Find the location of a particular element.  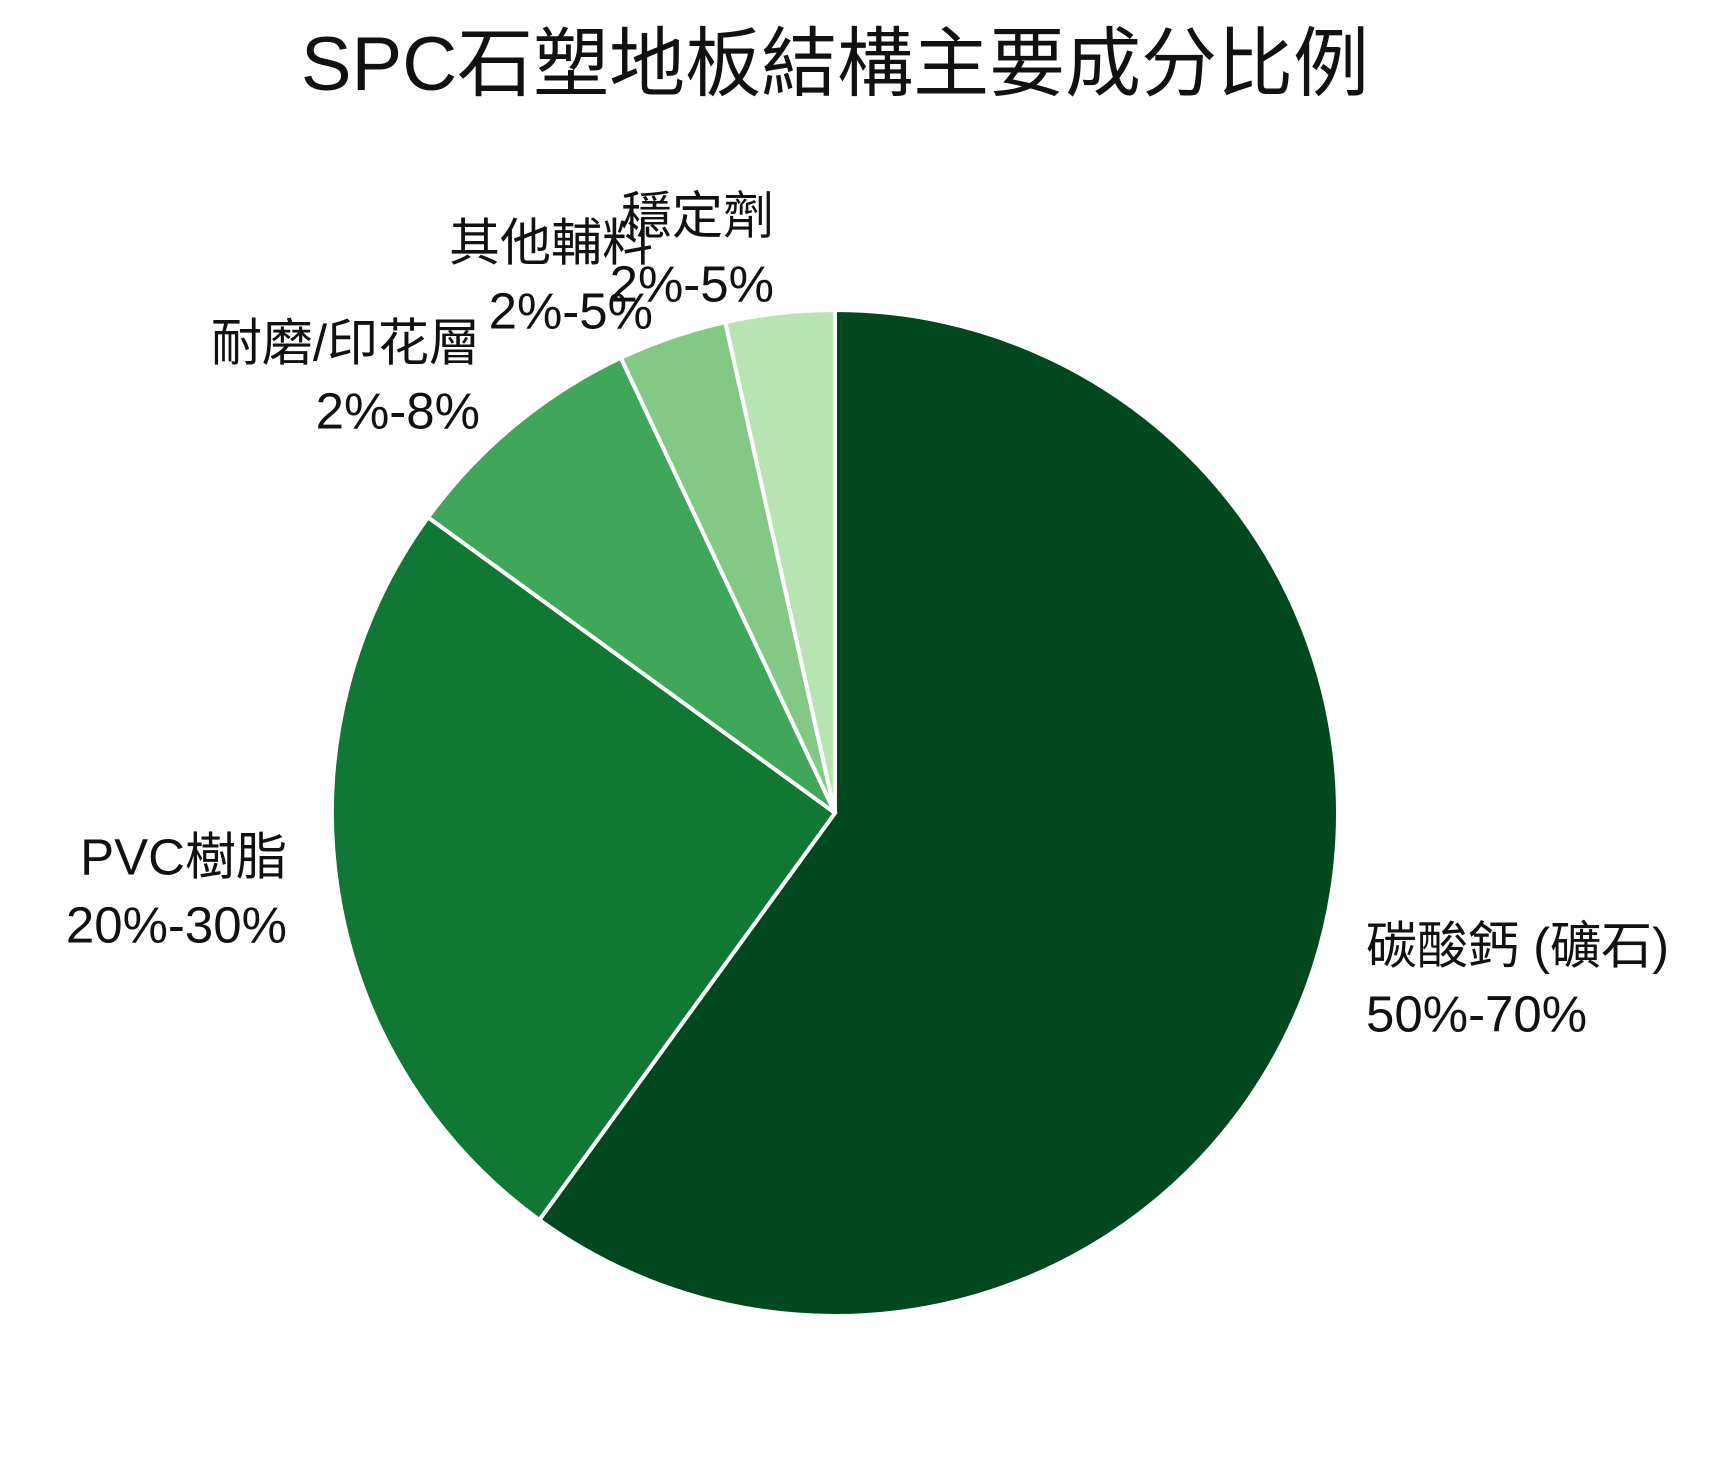

slice-label: 其他輔料 is located at coordinates (551, 242).